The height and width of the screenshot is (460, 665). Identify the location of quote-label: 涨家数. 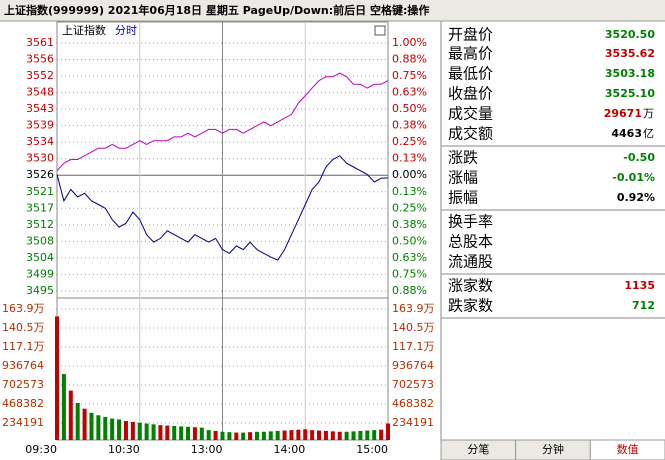
(470, 286).